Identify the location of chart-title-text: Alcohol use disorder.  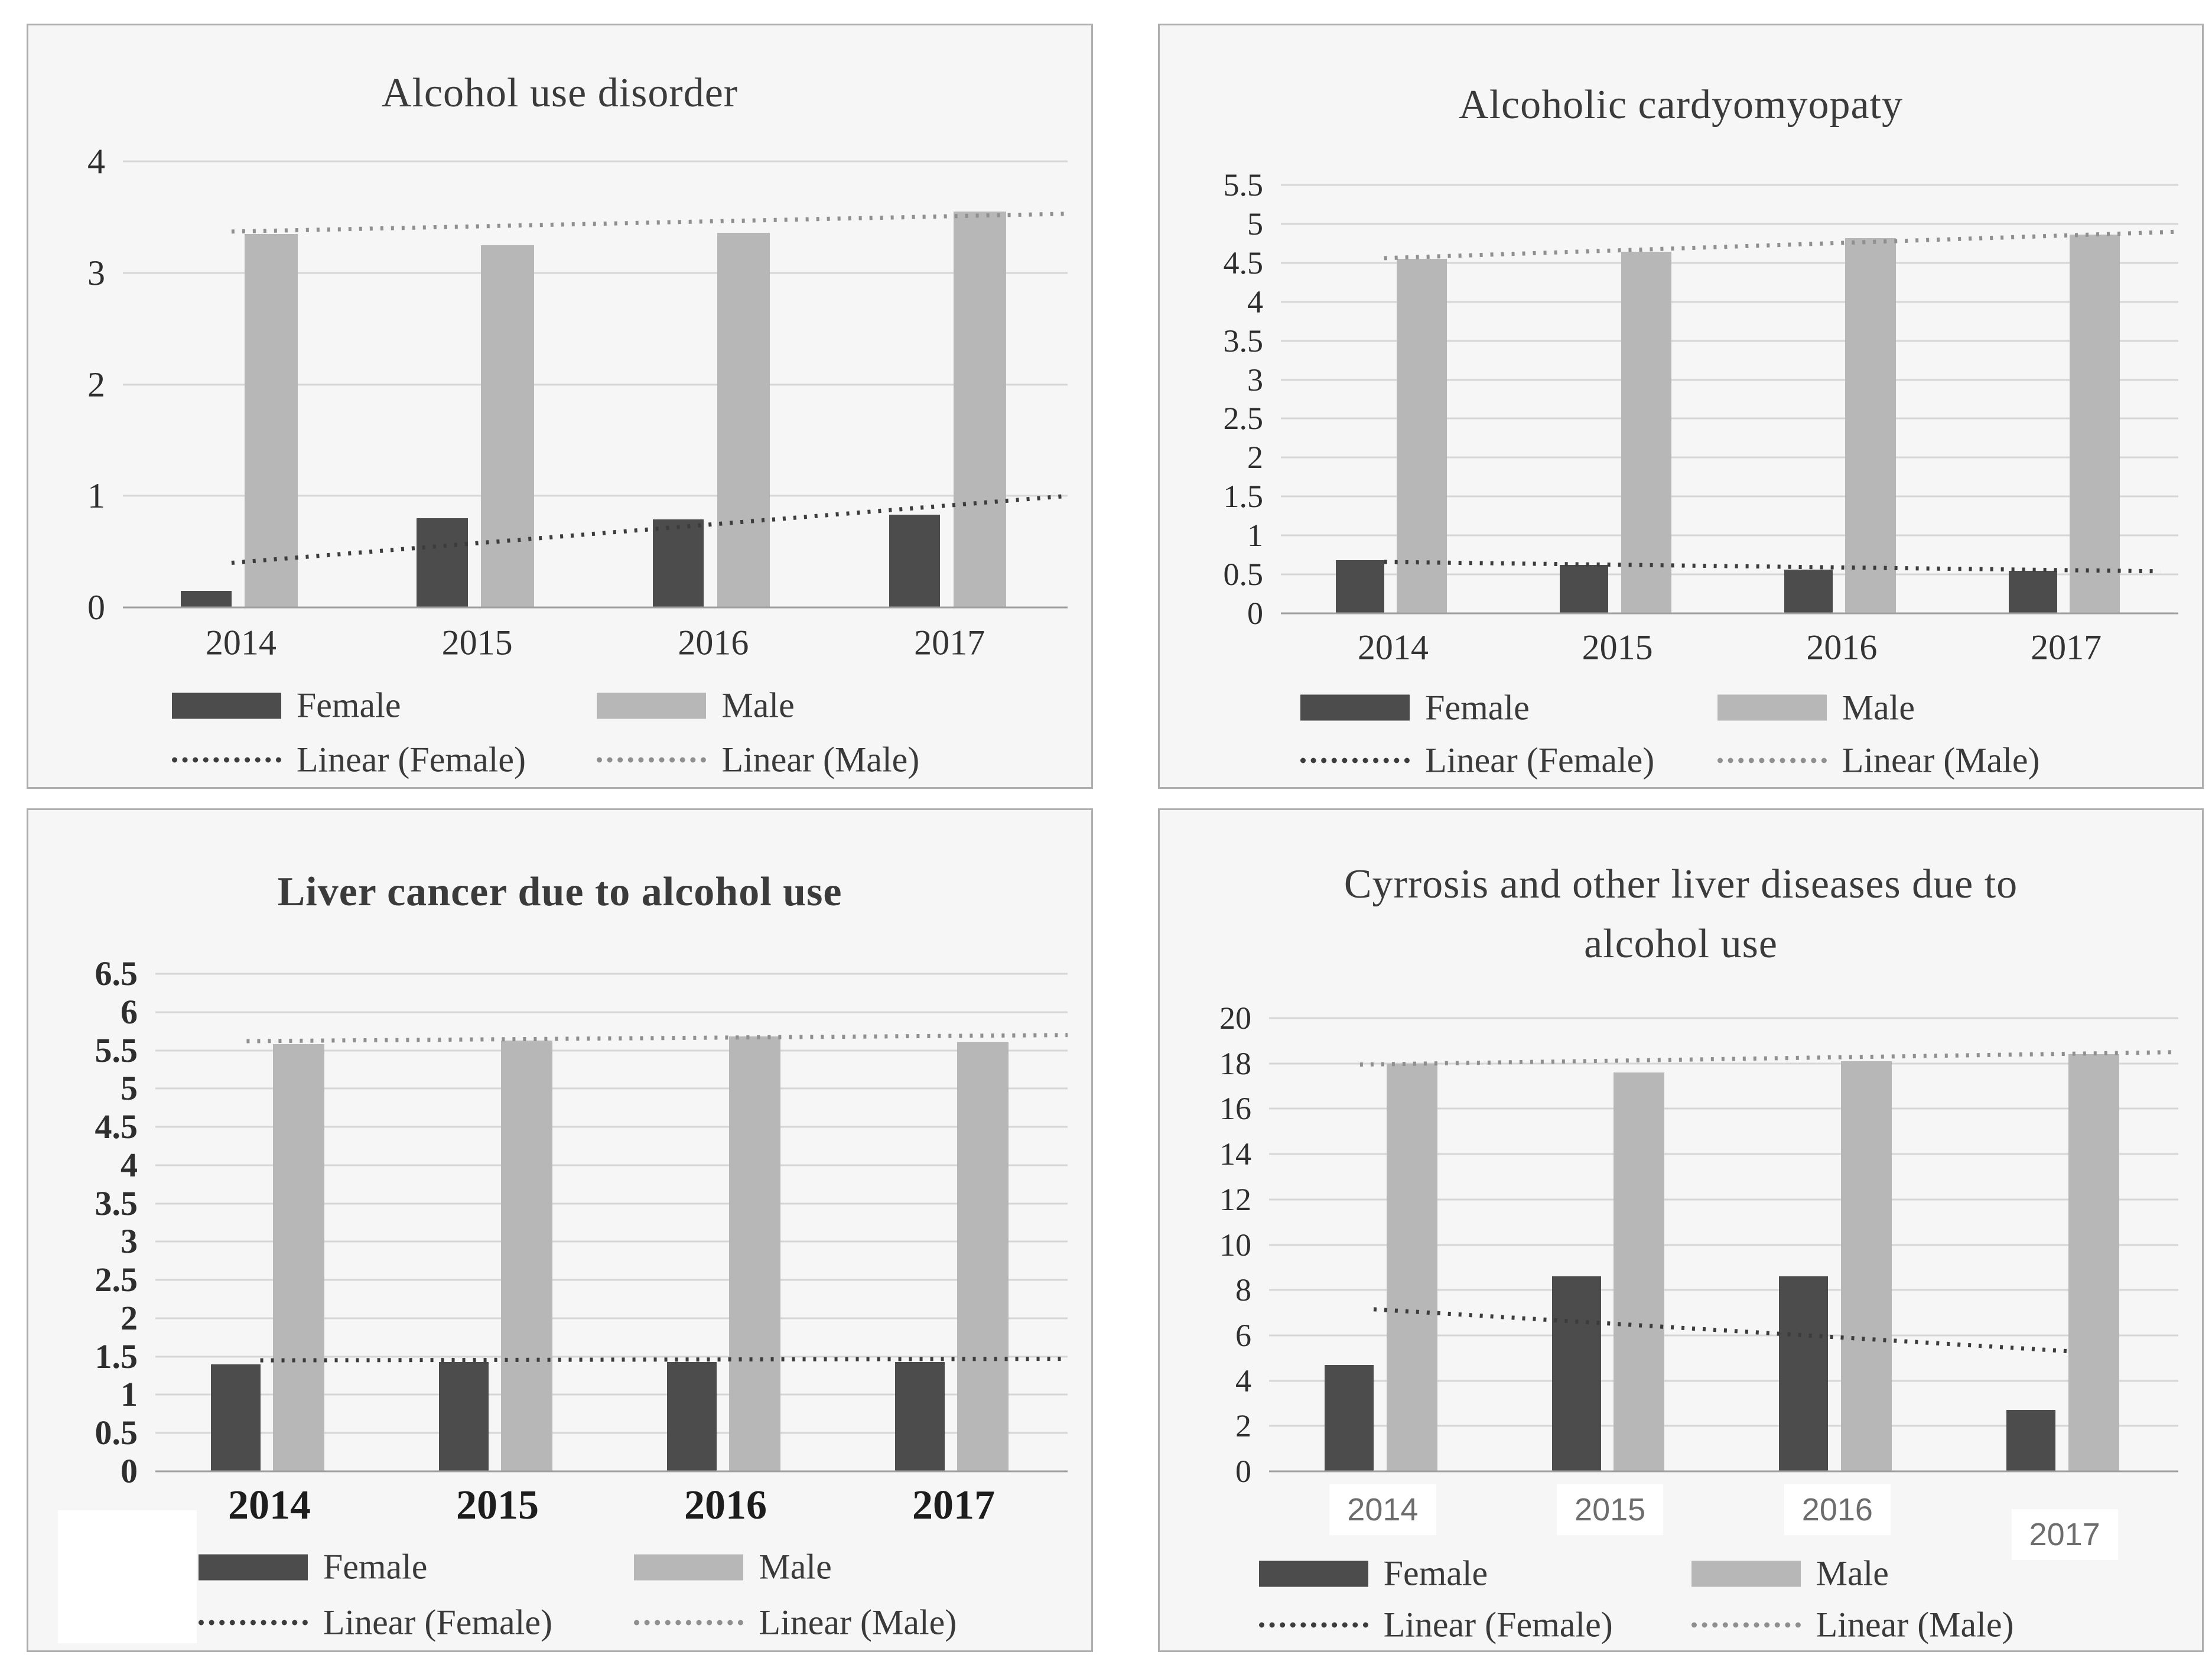
(560, 93).